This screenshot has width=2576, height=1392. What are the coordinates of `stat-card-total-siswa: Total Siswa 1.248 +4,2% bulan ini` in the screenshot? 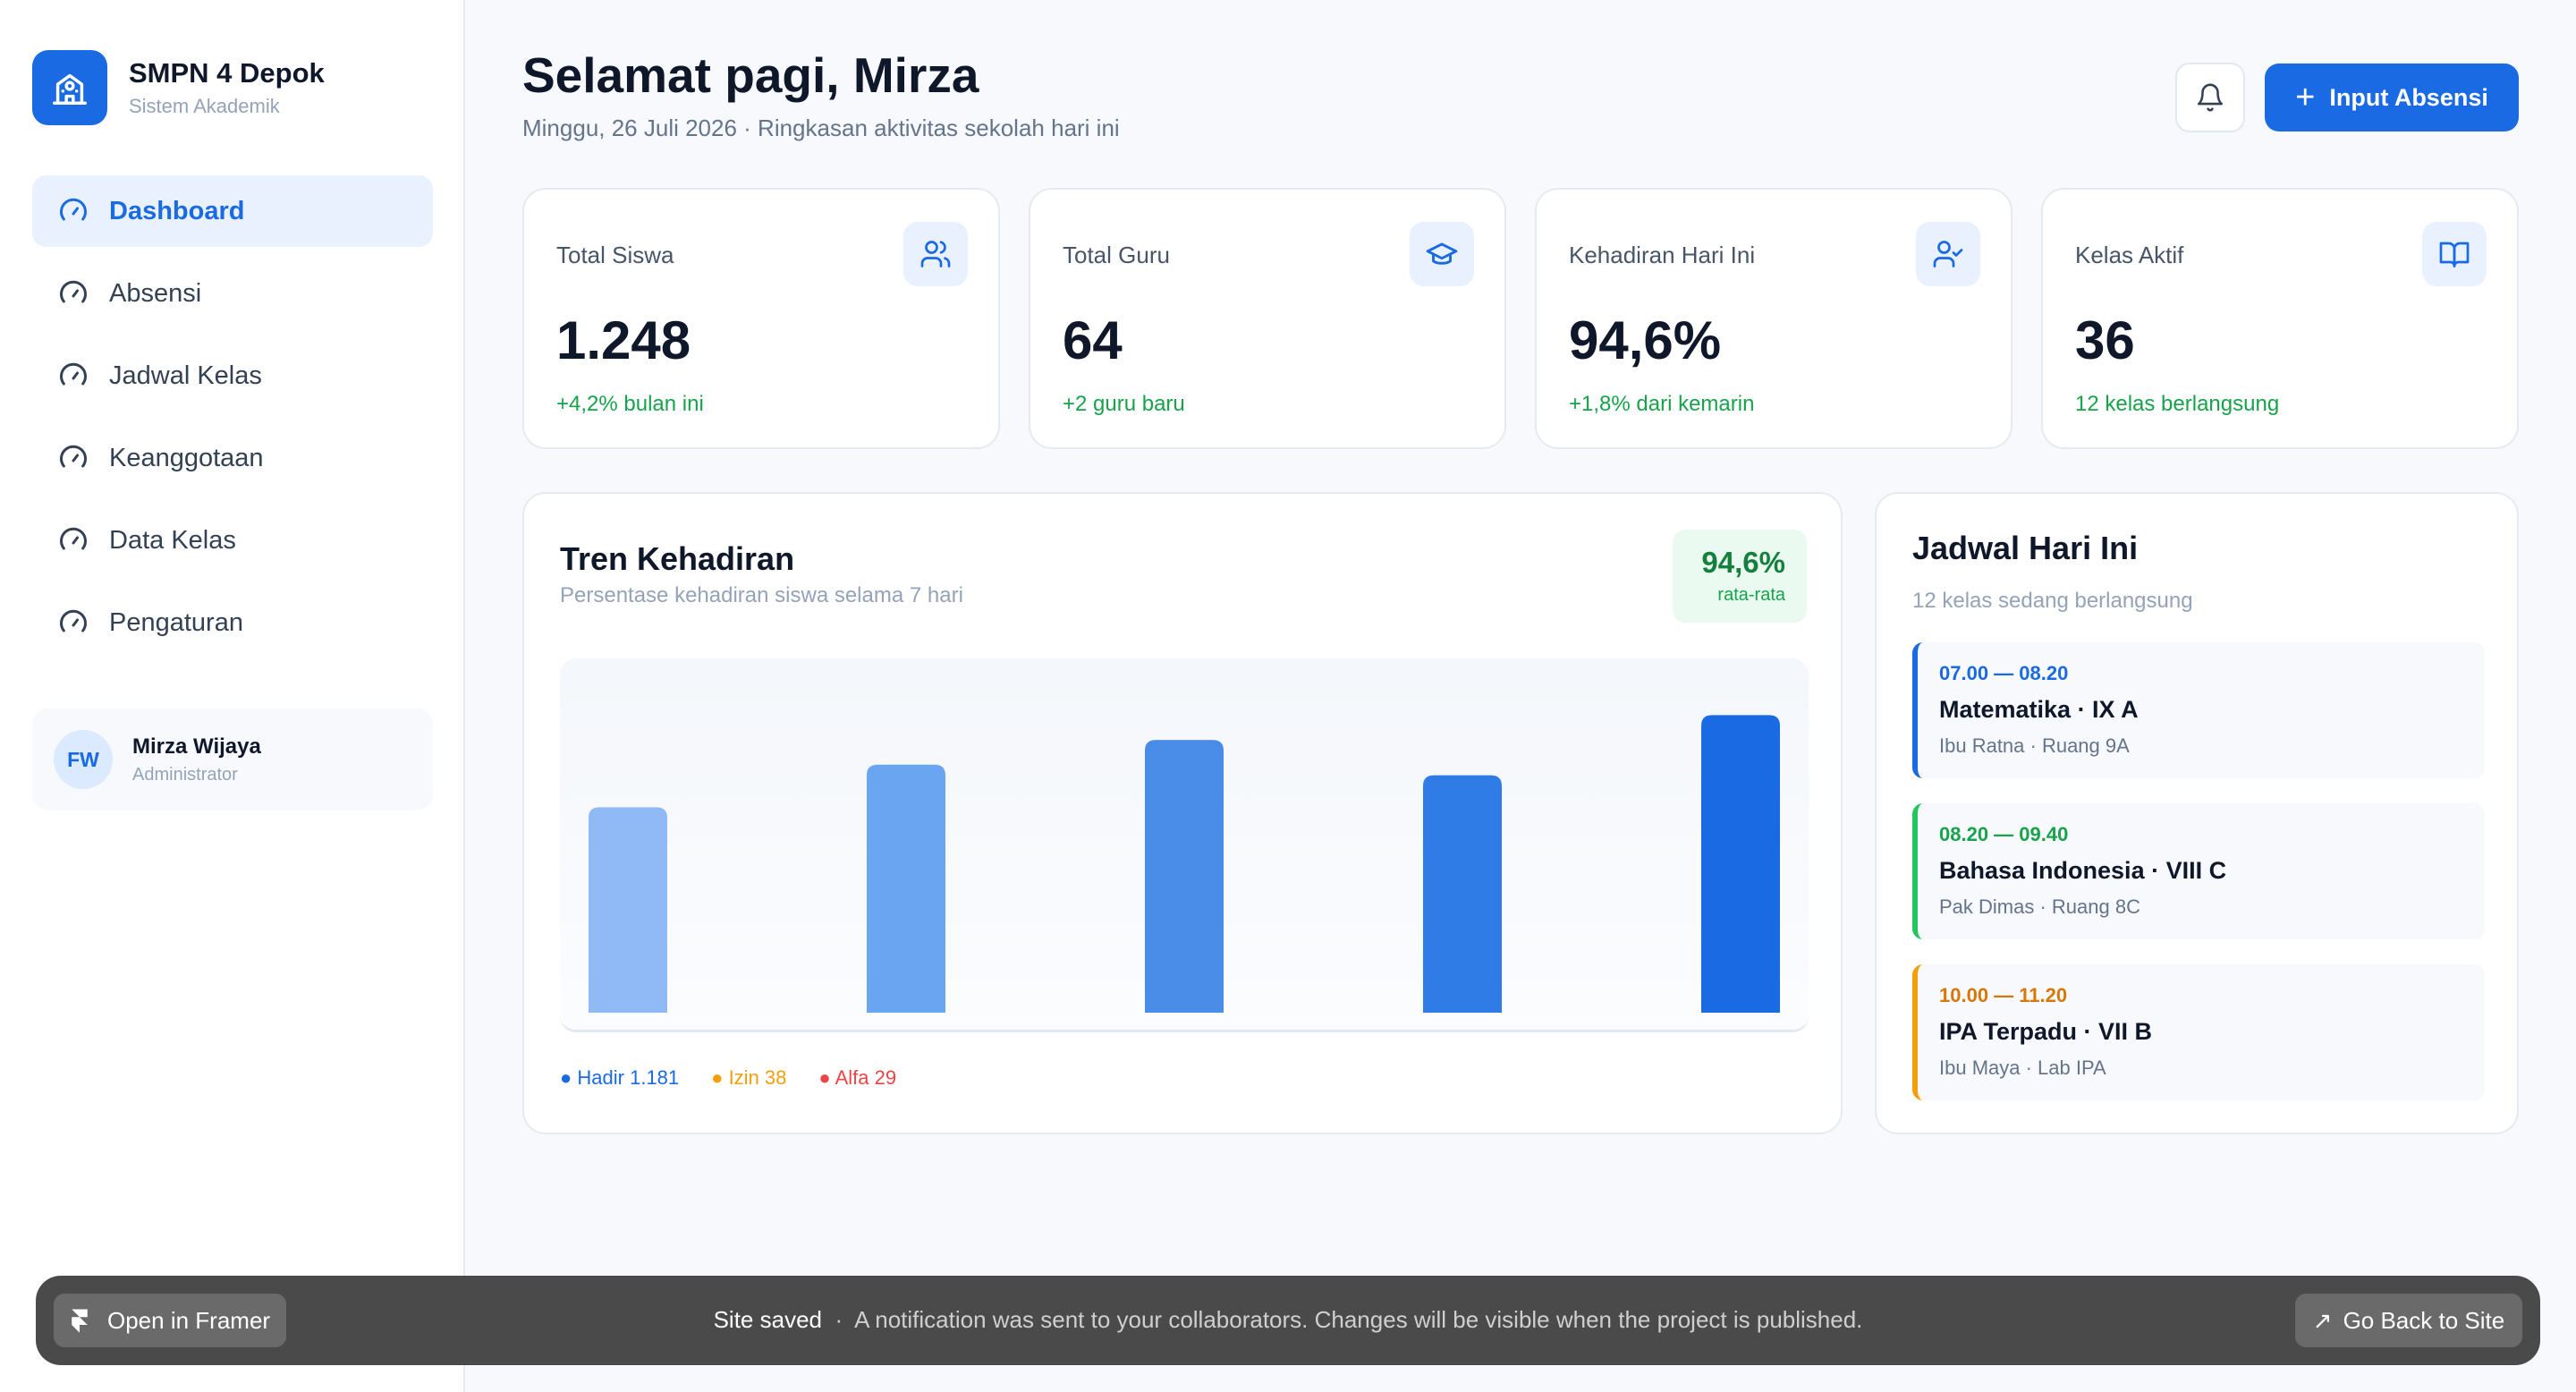 It's located at (761, 318).